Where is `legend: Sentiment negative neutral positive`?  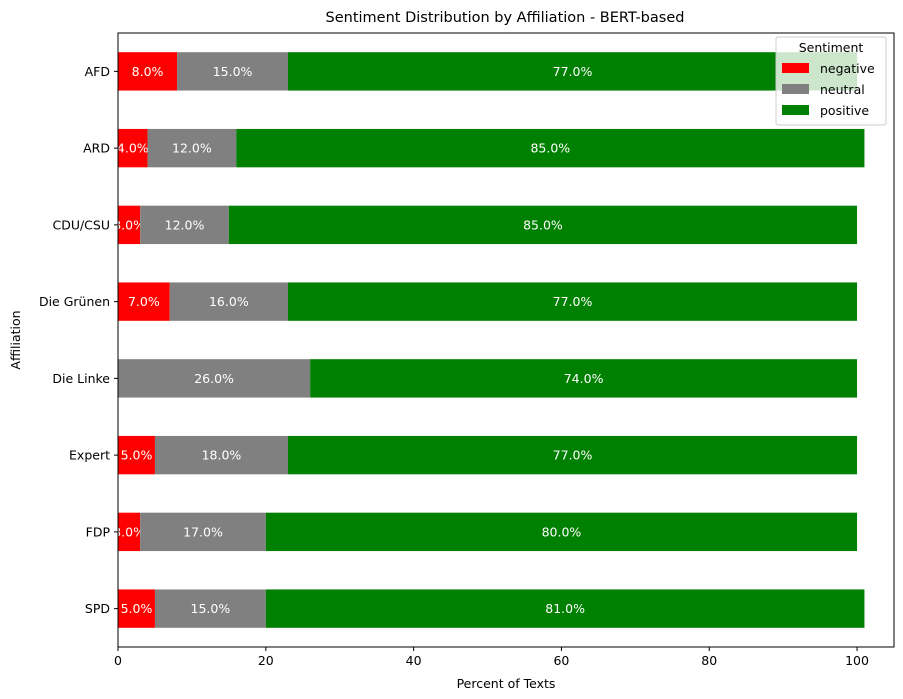 legend: Sentiment negative neutral positive is located at coordinates (831, 81).